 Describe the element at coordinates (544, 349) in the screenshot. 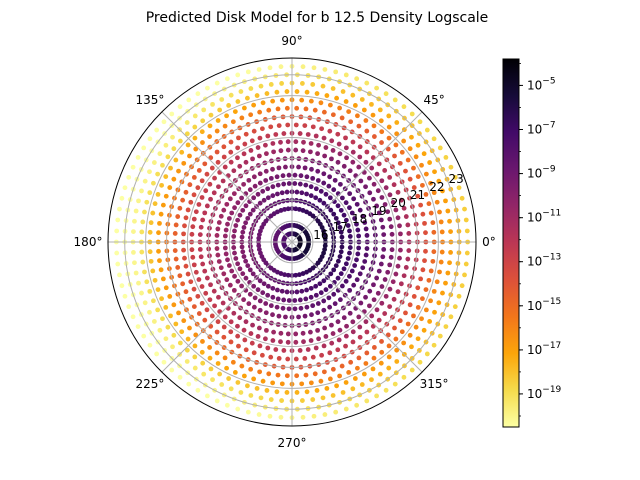

I see `colorbar-tick-label: 10−17` at that location.